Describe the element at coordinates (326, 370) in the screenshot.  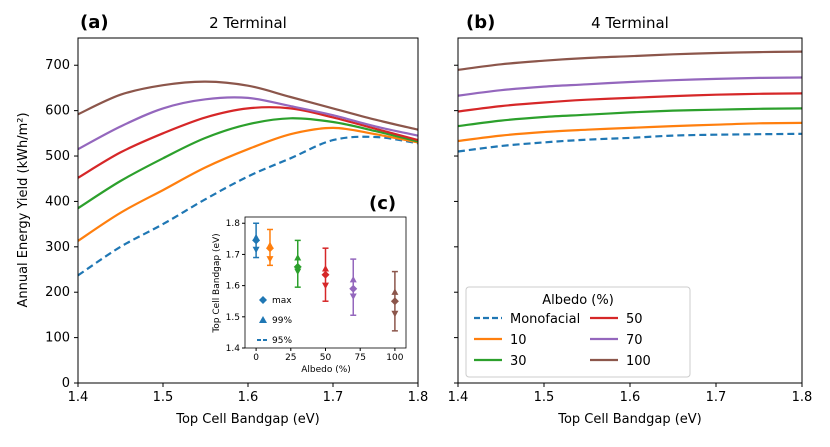
I see `panel-c-xlabel: Albedo (%)` at that location.